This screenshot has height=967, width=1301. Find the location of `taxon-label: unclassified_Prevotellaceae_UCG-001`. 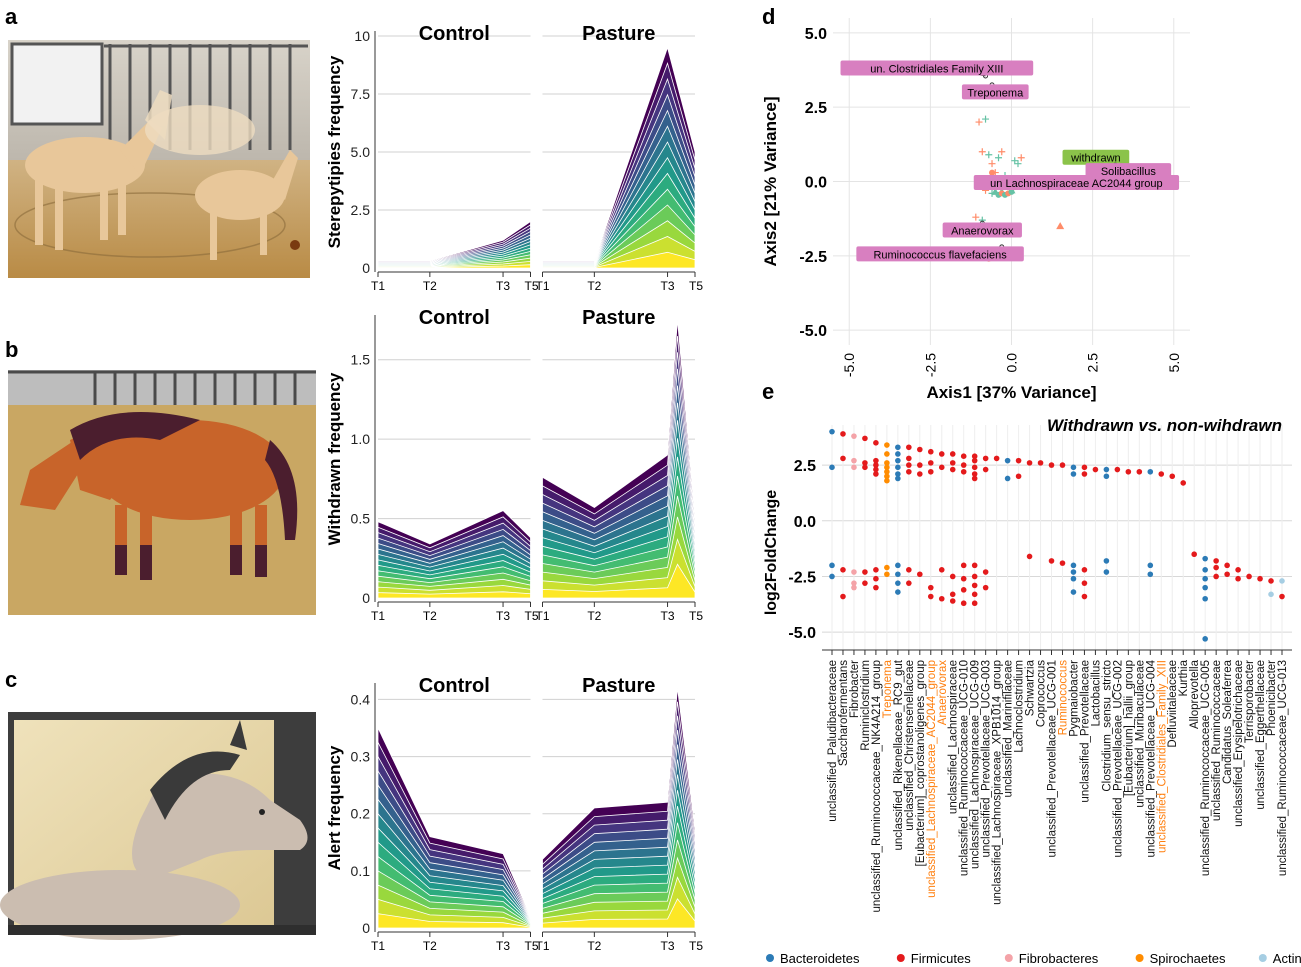

taxon-label: unclassified_Prevotellaceae_UCG-001 is located at coordinates (1053, 759).